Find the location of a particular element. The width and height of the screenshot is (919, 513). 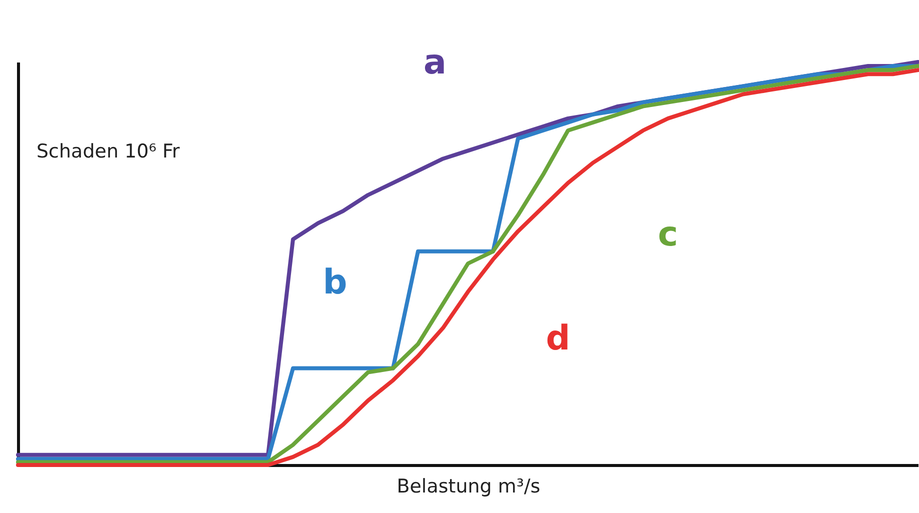

y-axis-title: Schaden 10⁶ Fr is located at coordinates (108, 151).